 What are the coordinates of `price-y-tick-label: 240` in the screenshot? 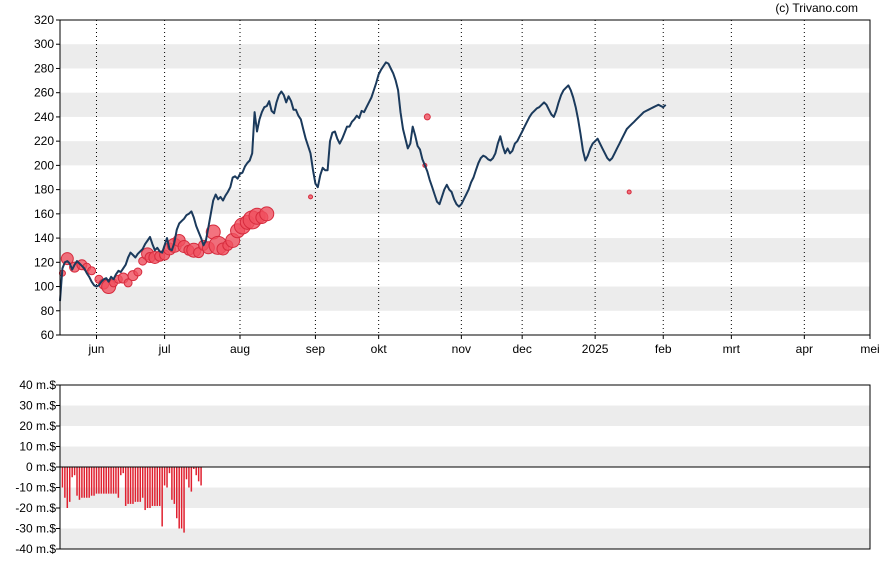 It's located at (44, 117).